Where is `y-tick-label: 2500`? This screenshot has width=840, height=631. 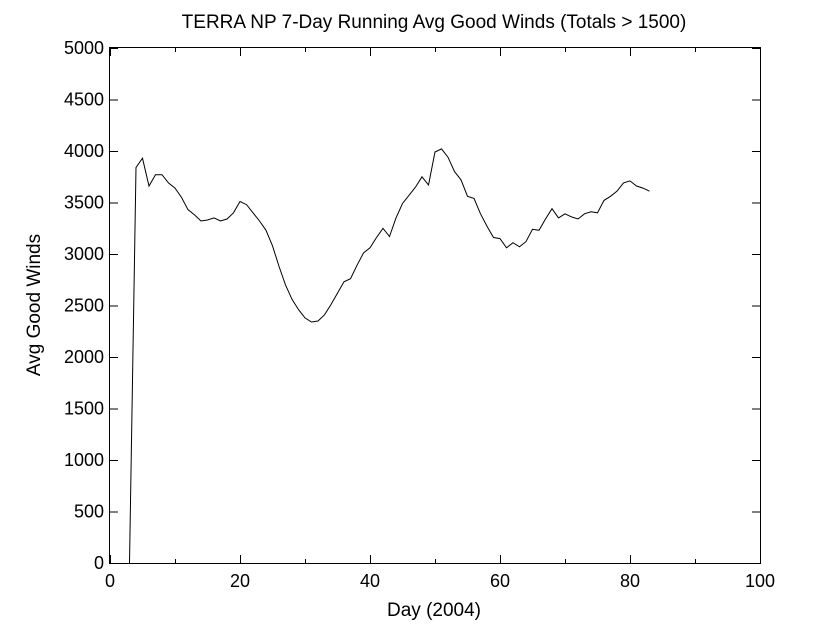 y-tick-label: 2500 is located at coordinates (84, 306).